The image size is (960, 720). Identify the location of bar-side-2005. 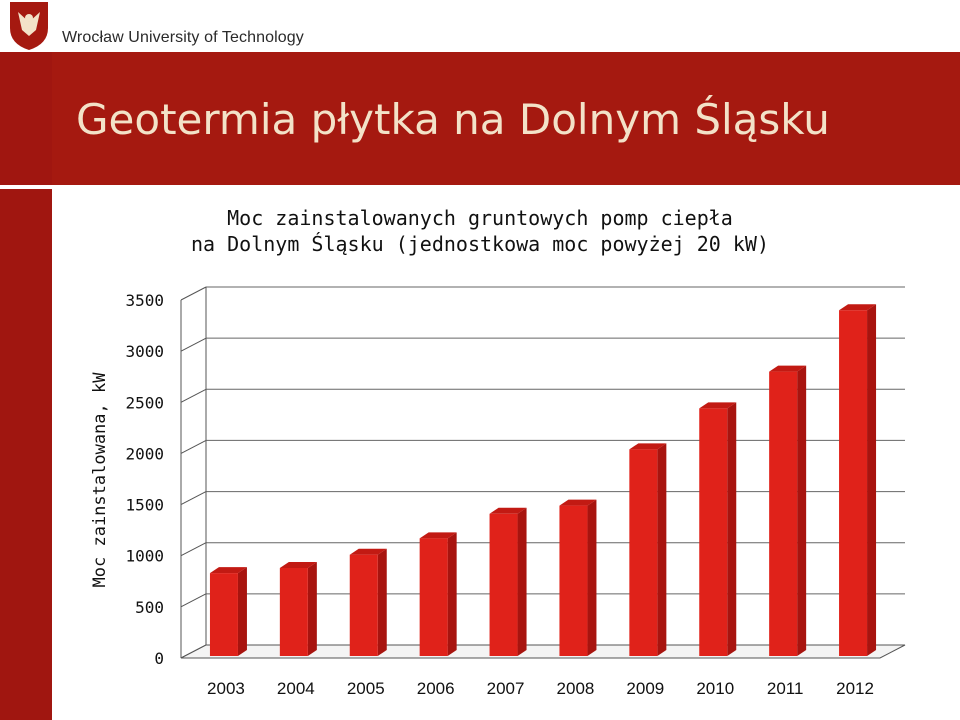
(382, 602).